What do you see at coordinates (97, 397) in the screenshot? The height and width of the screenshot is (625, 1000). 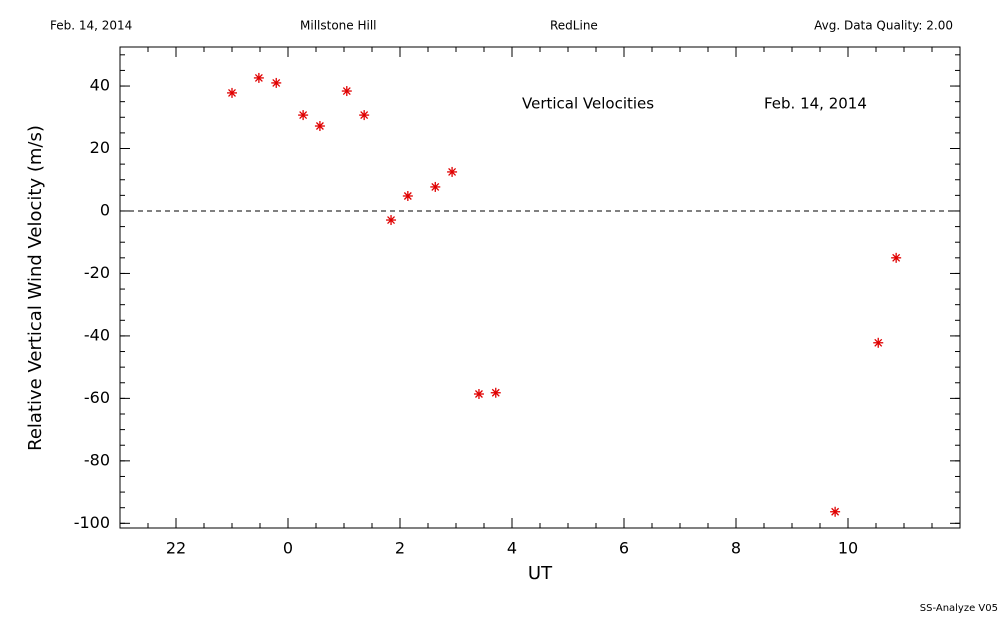 I see `y-tick-label: -60` at bounding box center [97, 397].